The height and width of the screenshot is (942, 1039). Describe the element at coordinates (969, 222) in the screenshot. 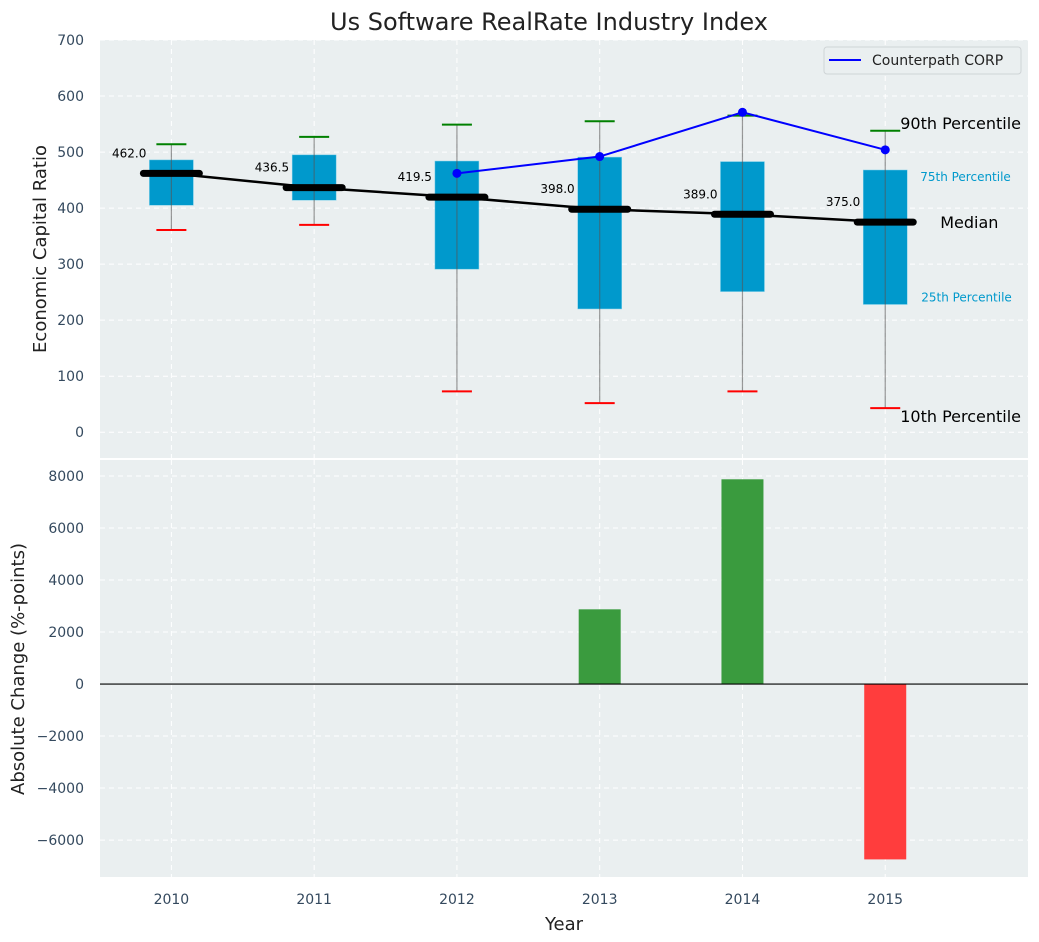

I see `annotation-median: Median` at that location.